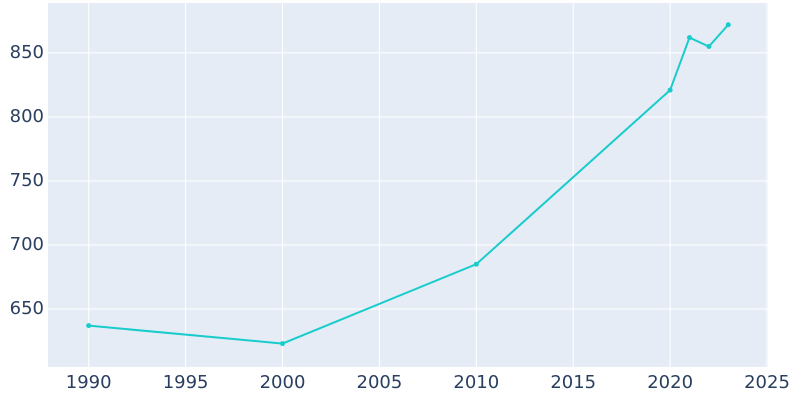  Describe the element at coordinates (767, 382) in the screenshot. I see `x-tick-label: 2025` at that location.